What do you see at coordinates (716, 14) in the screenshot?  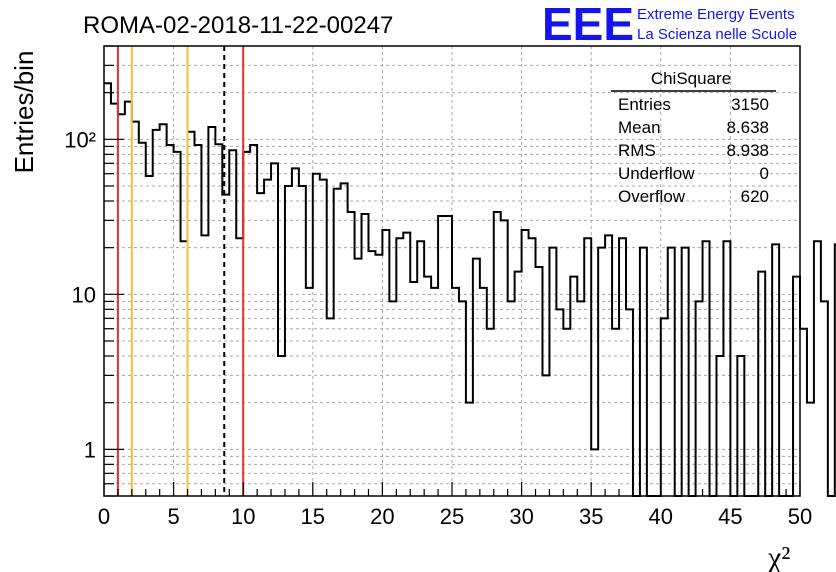 I see `logo-line-1: Extreme Energy Events` at bounding box center [716, 14].